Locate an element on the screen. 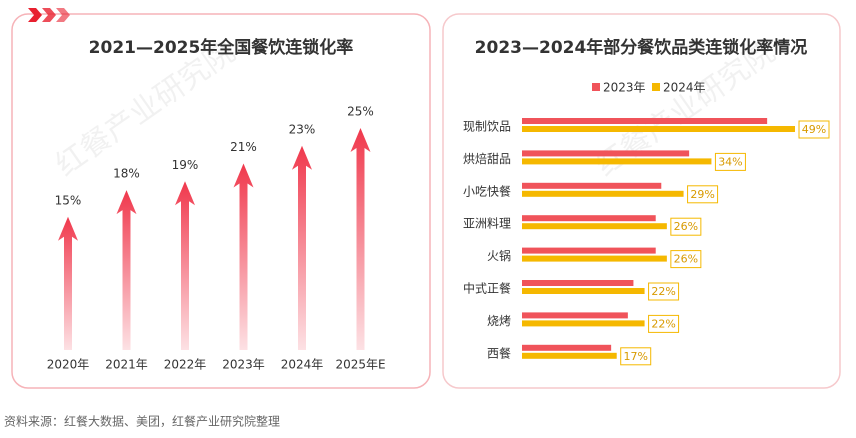  x-tick-label: 2022年 is located at coordinates (185, 365).